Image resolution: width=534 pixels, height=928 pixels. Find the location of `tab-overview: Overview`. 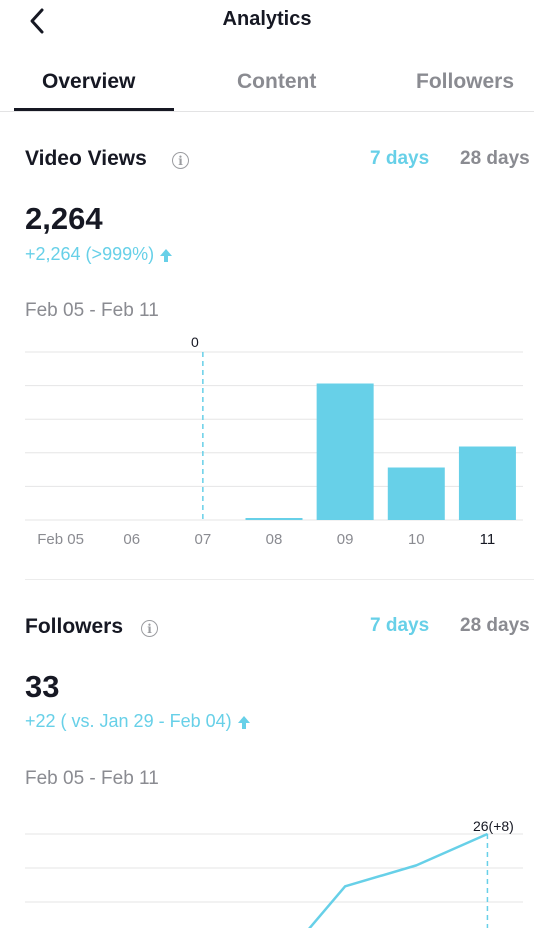

tab-overview: Overview is located at coordinates (89, 81).